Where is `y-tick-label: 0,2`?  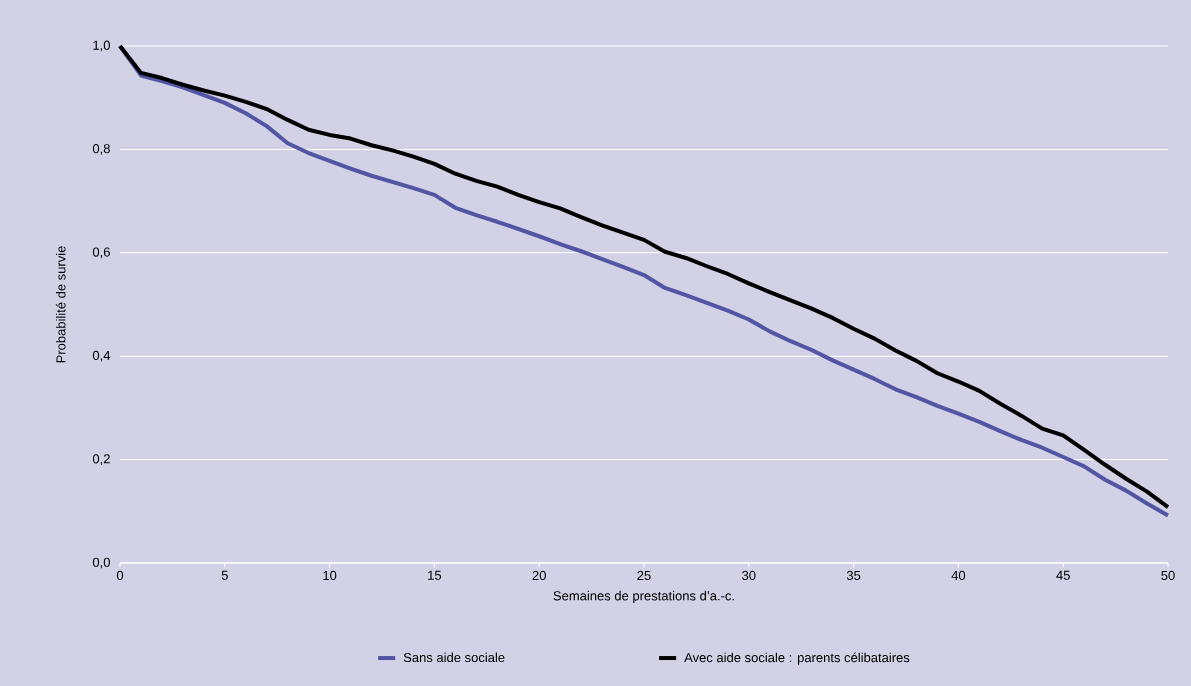 y-tick-label: 0,2 is located at coordinates (101, 459).